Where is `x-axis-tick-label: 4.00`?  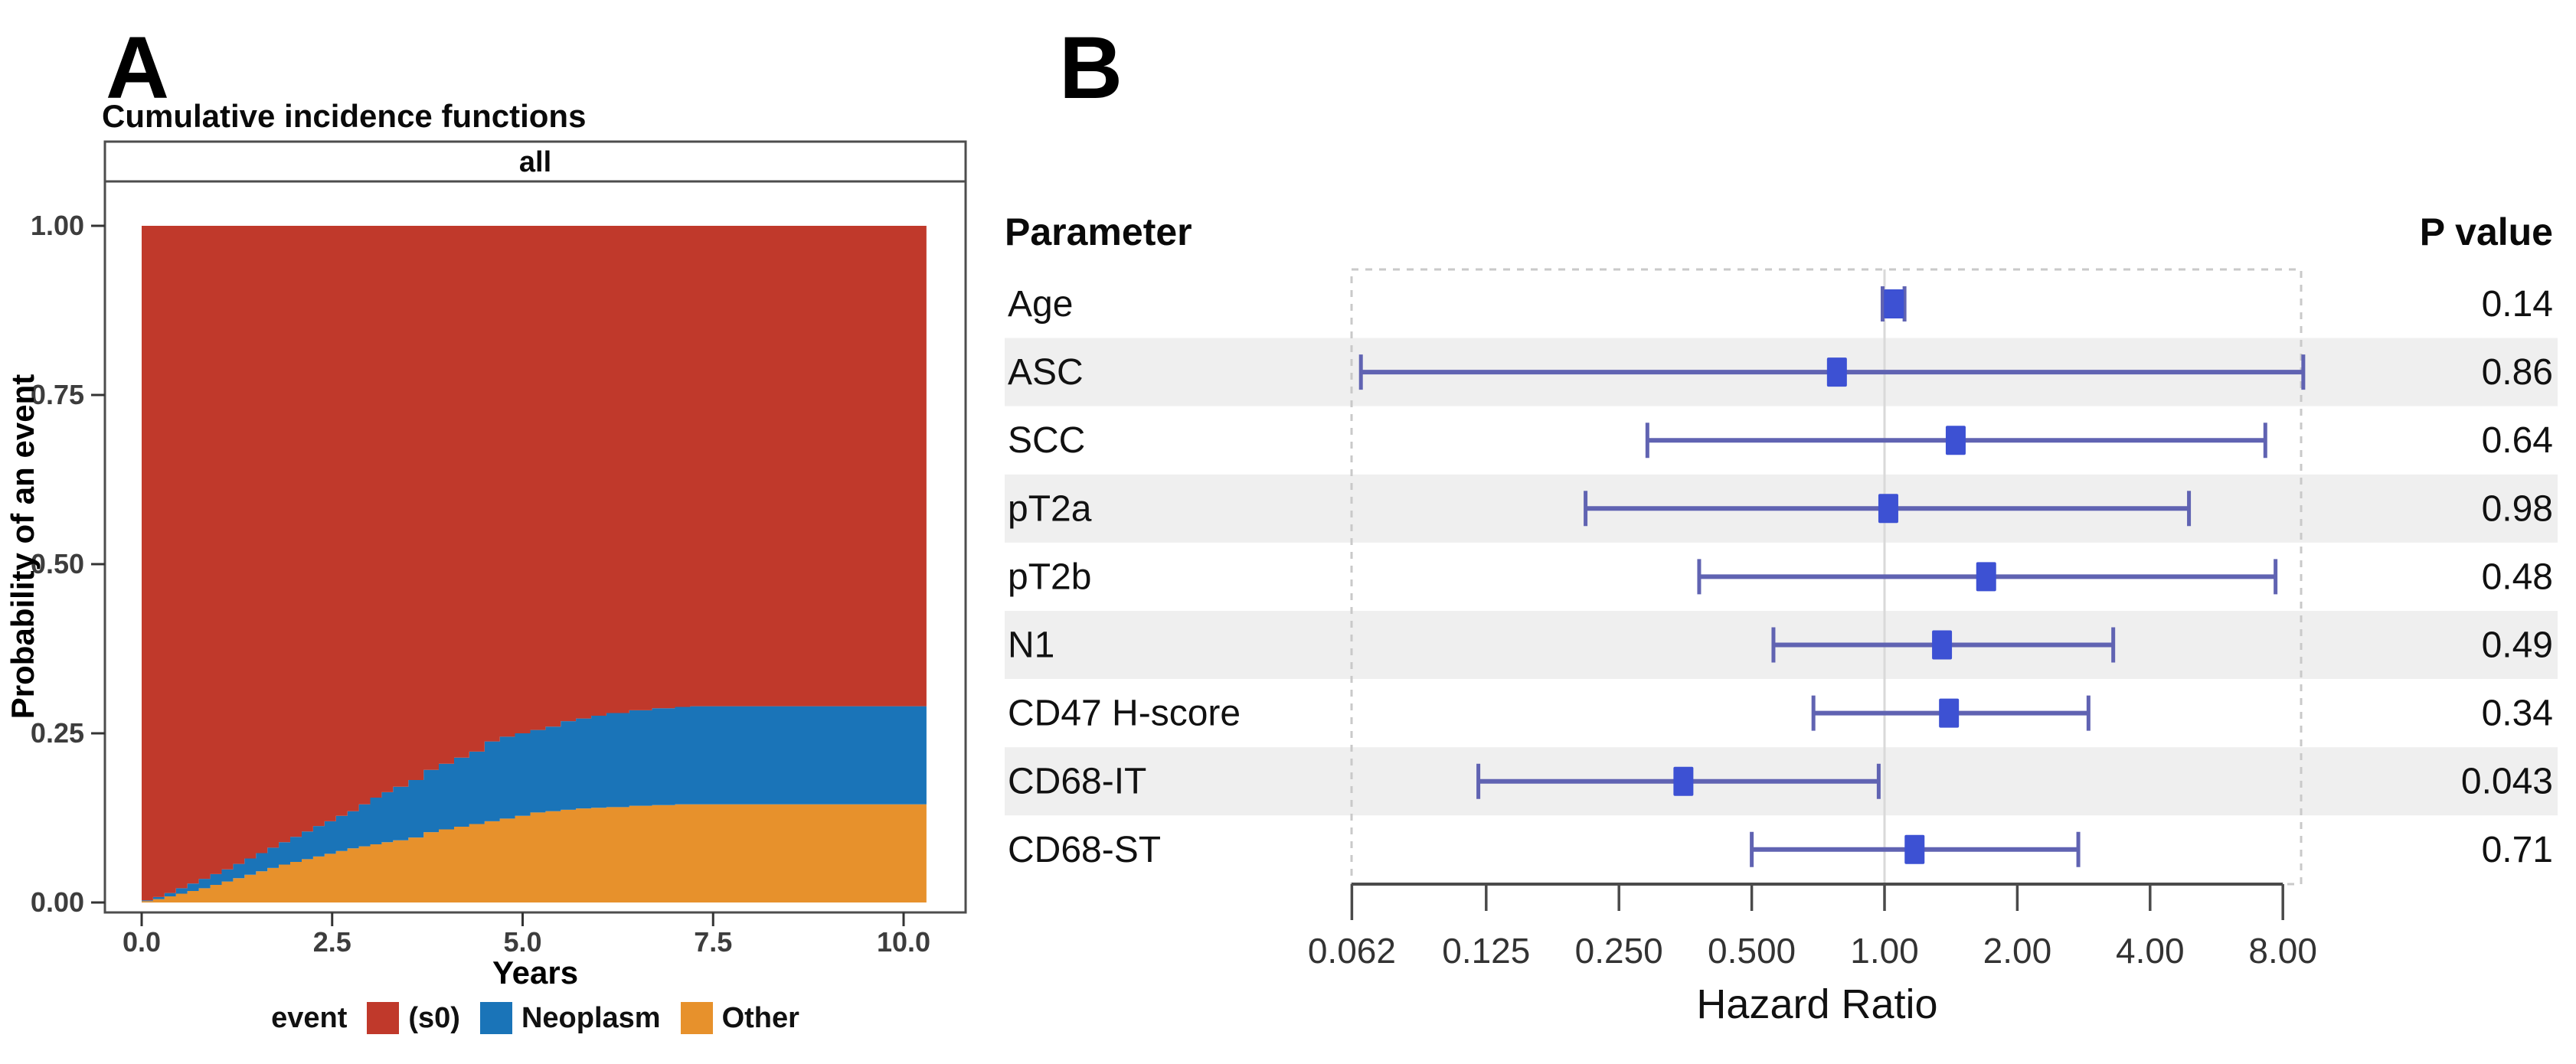
x-axis-tick-label: 4.00 is located at coordinates (2150, 951).